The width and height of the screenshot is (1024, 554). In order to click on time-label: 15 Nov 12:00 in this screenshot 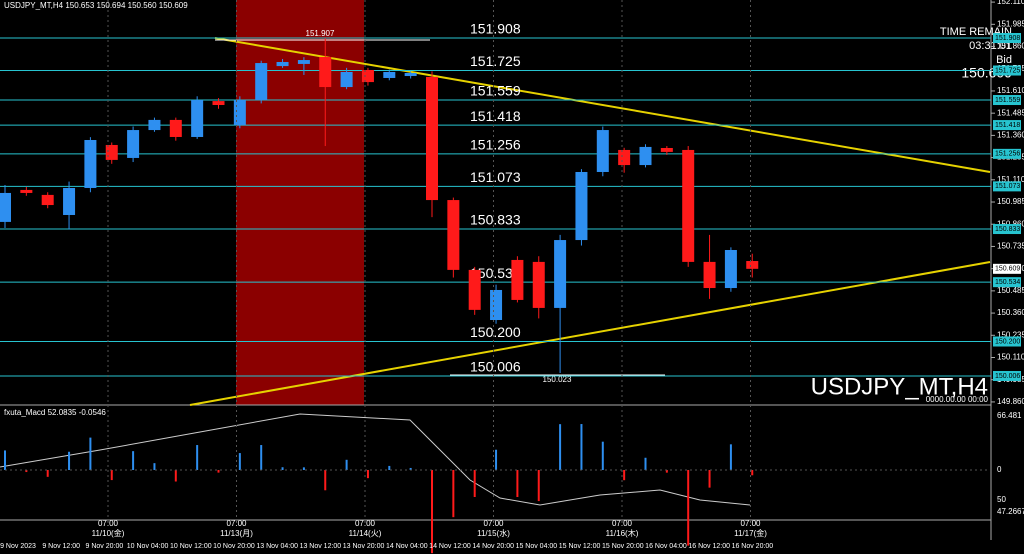, I will do `click(580, 546)`.